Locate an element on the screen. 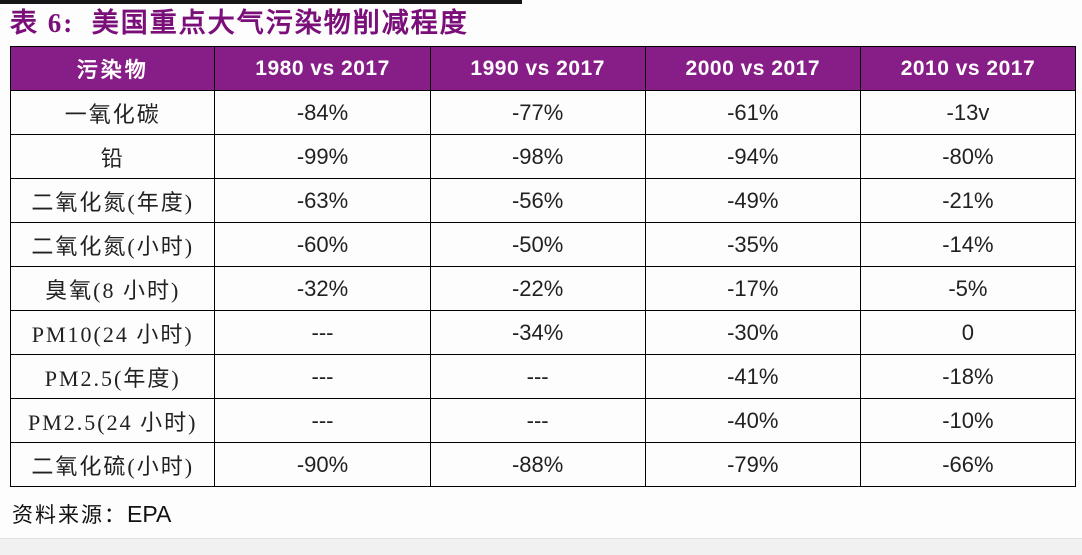 This screenshot has height=555, width=1082. row-label: 二氧化氮(年度) is located at coordinates (112, 200).